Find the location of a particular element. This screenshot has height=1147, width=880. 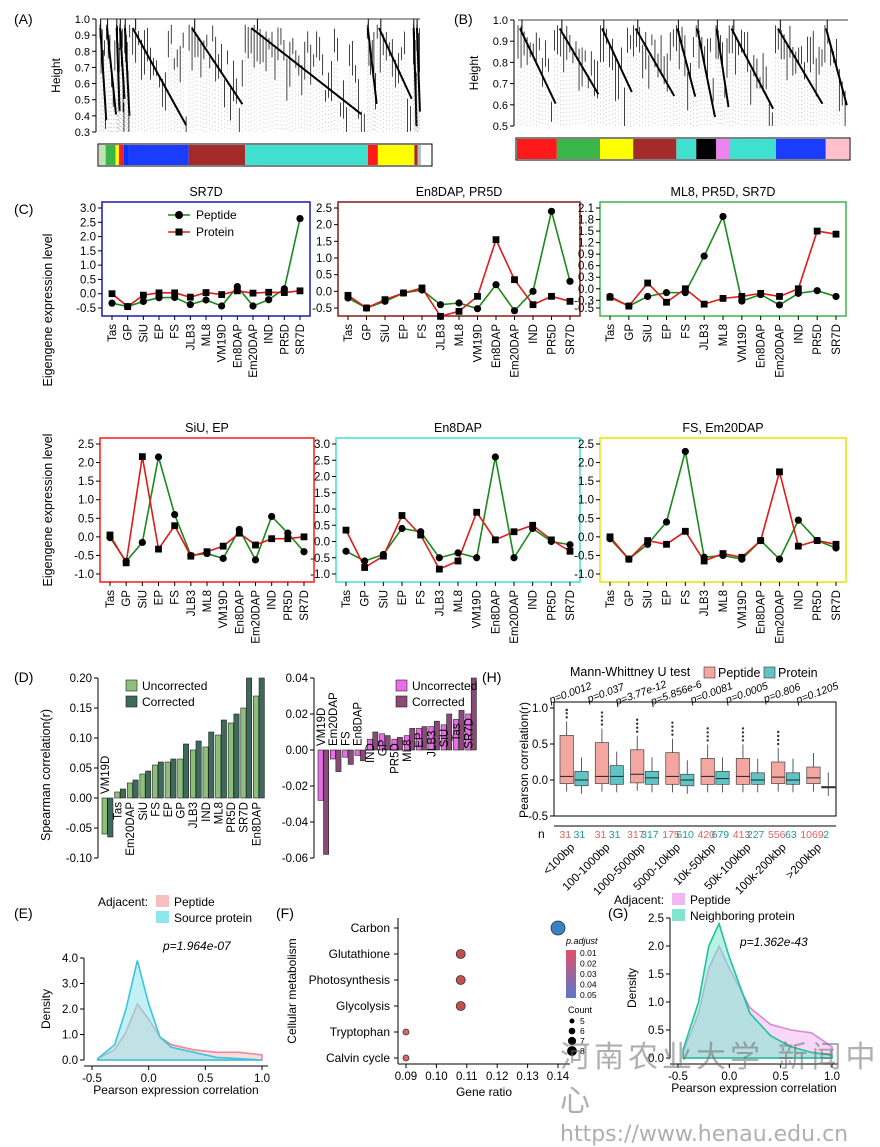

eigengene-c1-y-tick-label: 3.0 is located at coordinates (88, 209).